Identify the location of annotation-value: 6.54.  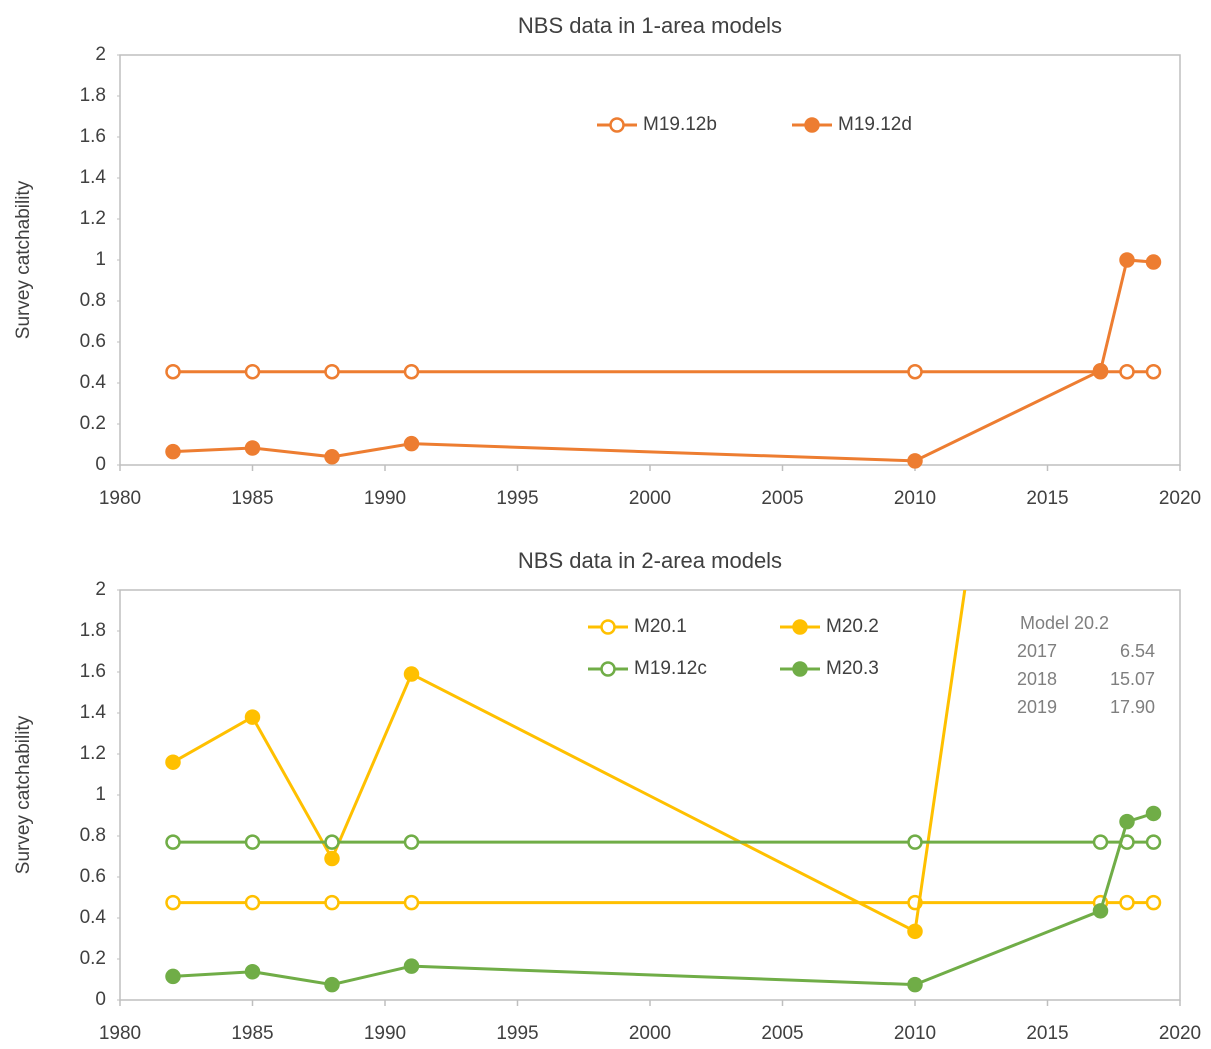
(1137, 651).